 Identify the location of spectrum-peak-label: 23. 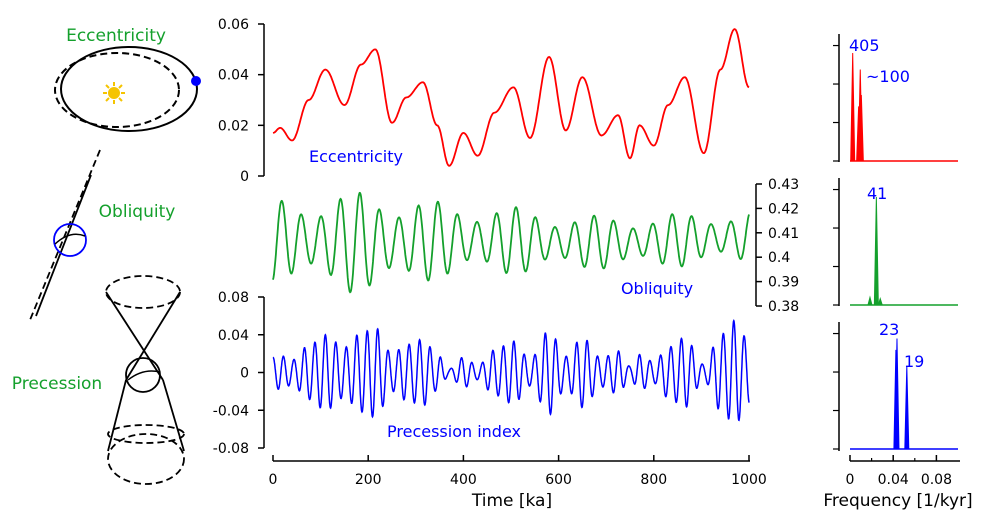
(889, 329).